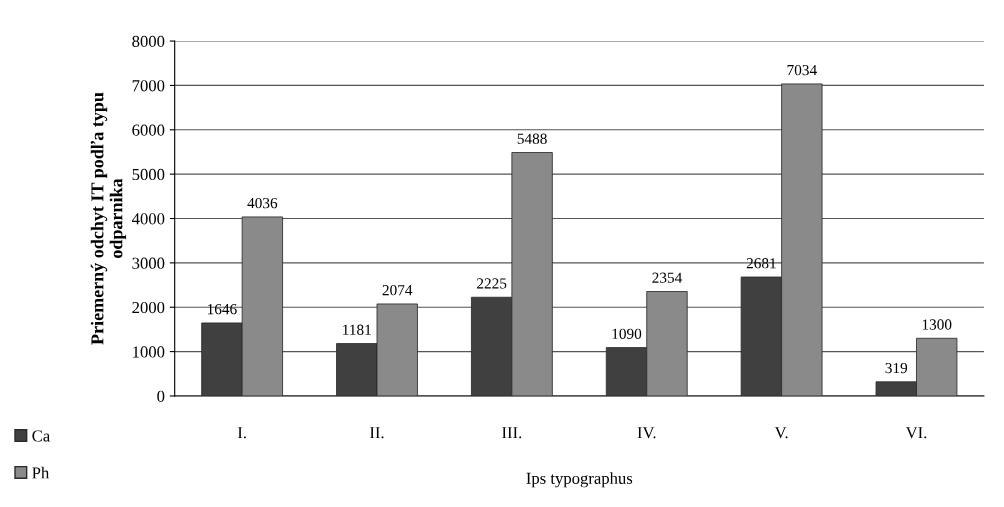 Image resolution: width=1004 pixels, height=507 pixels. I want to click on data-label: 4036, so click(262, 203).